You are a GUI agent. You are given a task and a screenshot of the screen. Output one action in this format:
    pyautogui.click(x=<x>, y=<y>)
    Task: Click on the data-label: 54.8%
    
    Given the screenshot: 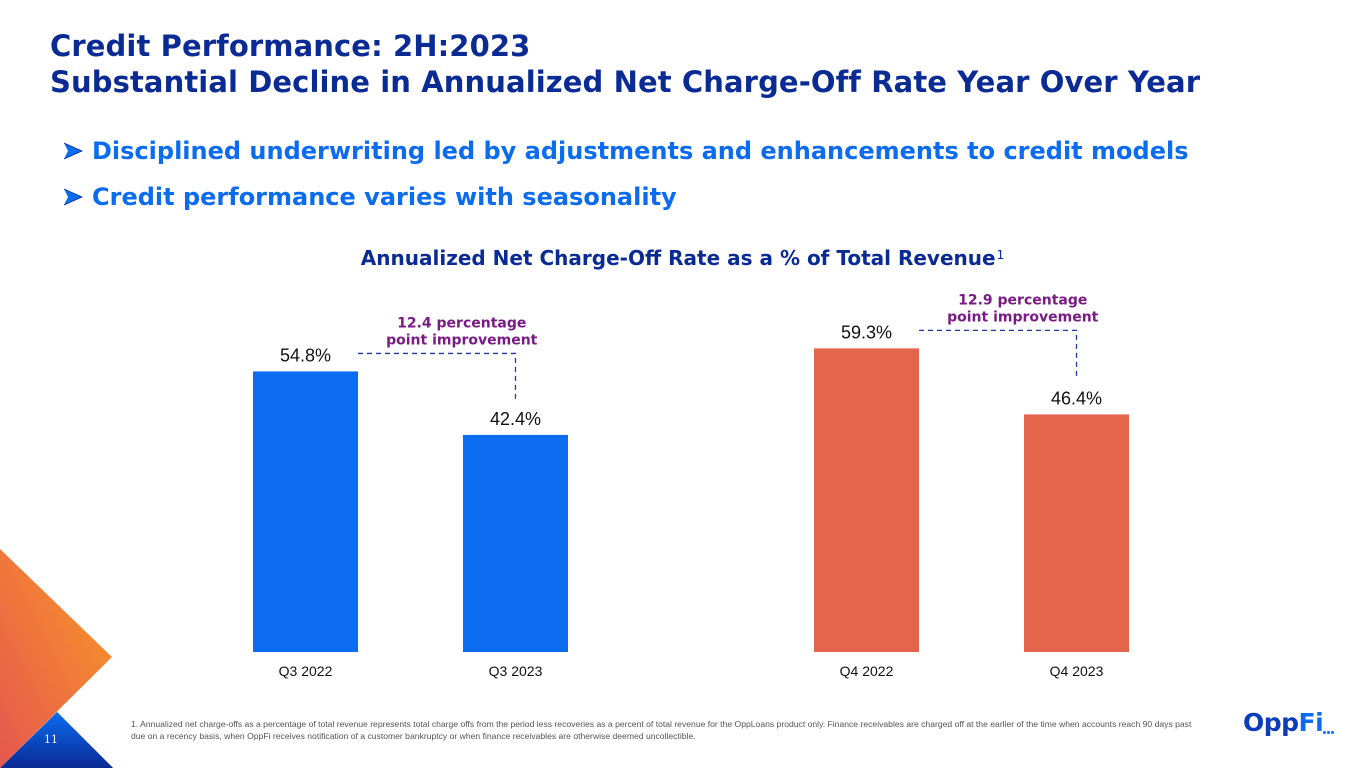 What is the action you would take?
    pyautogui.click(x=305, y=355)
    